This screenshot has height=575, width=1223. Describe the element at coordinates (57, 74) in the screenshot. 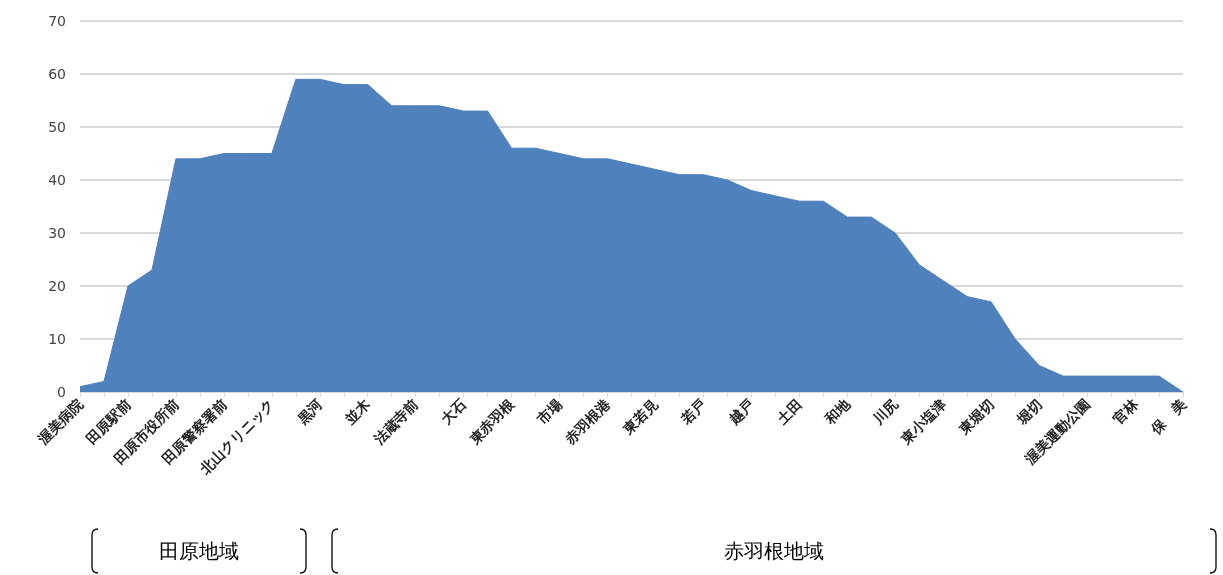

I see `y-tick-label: 60` at that location.